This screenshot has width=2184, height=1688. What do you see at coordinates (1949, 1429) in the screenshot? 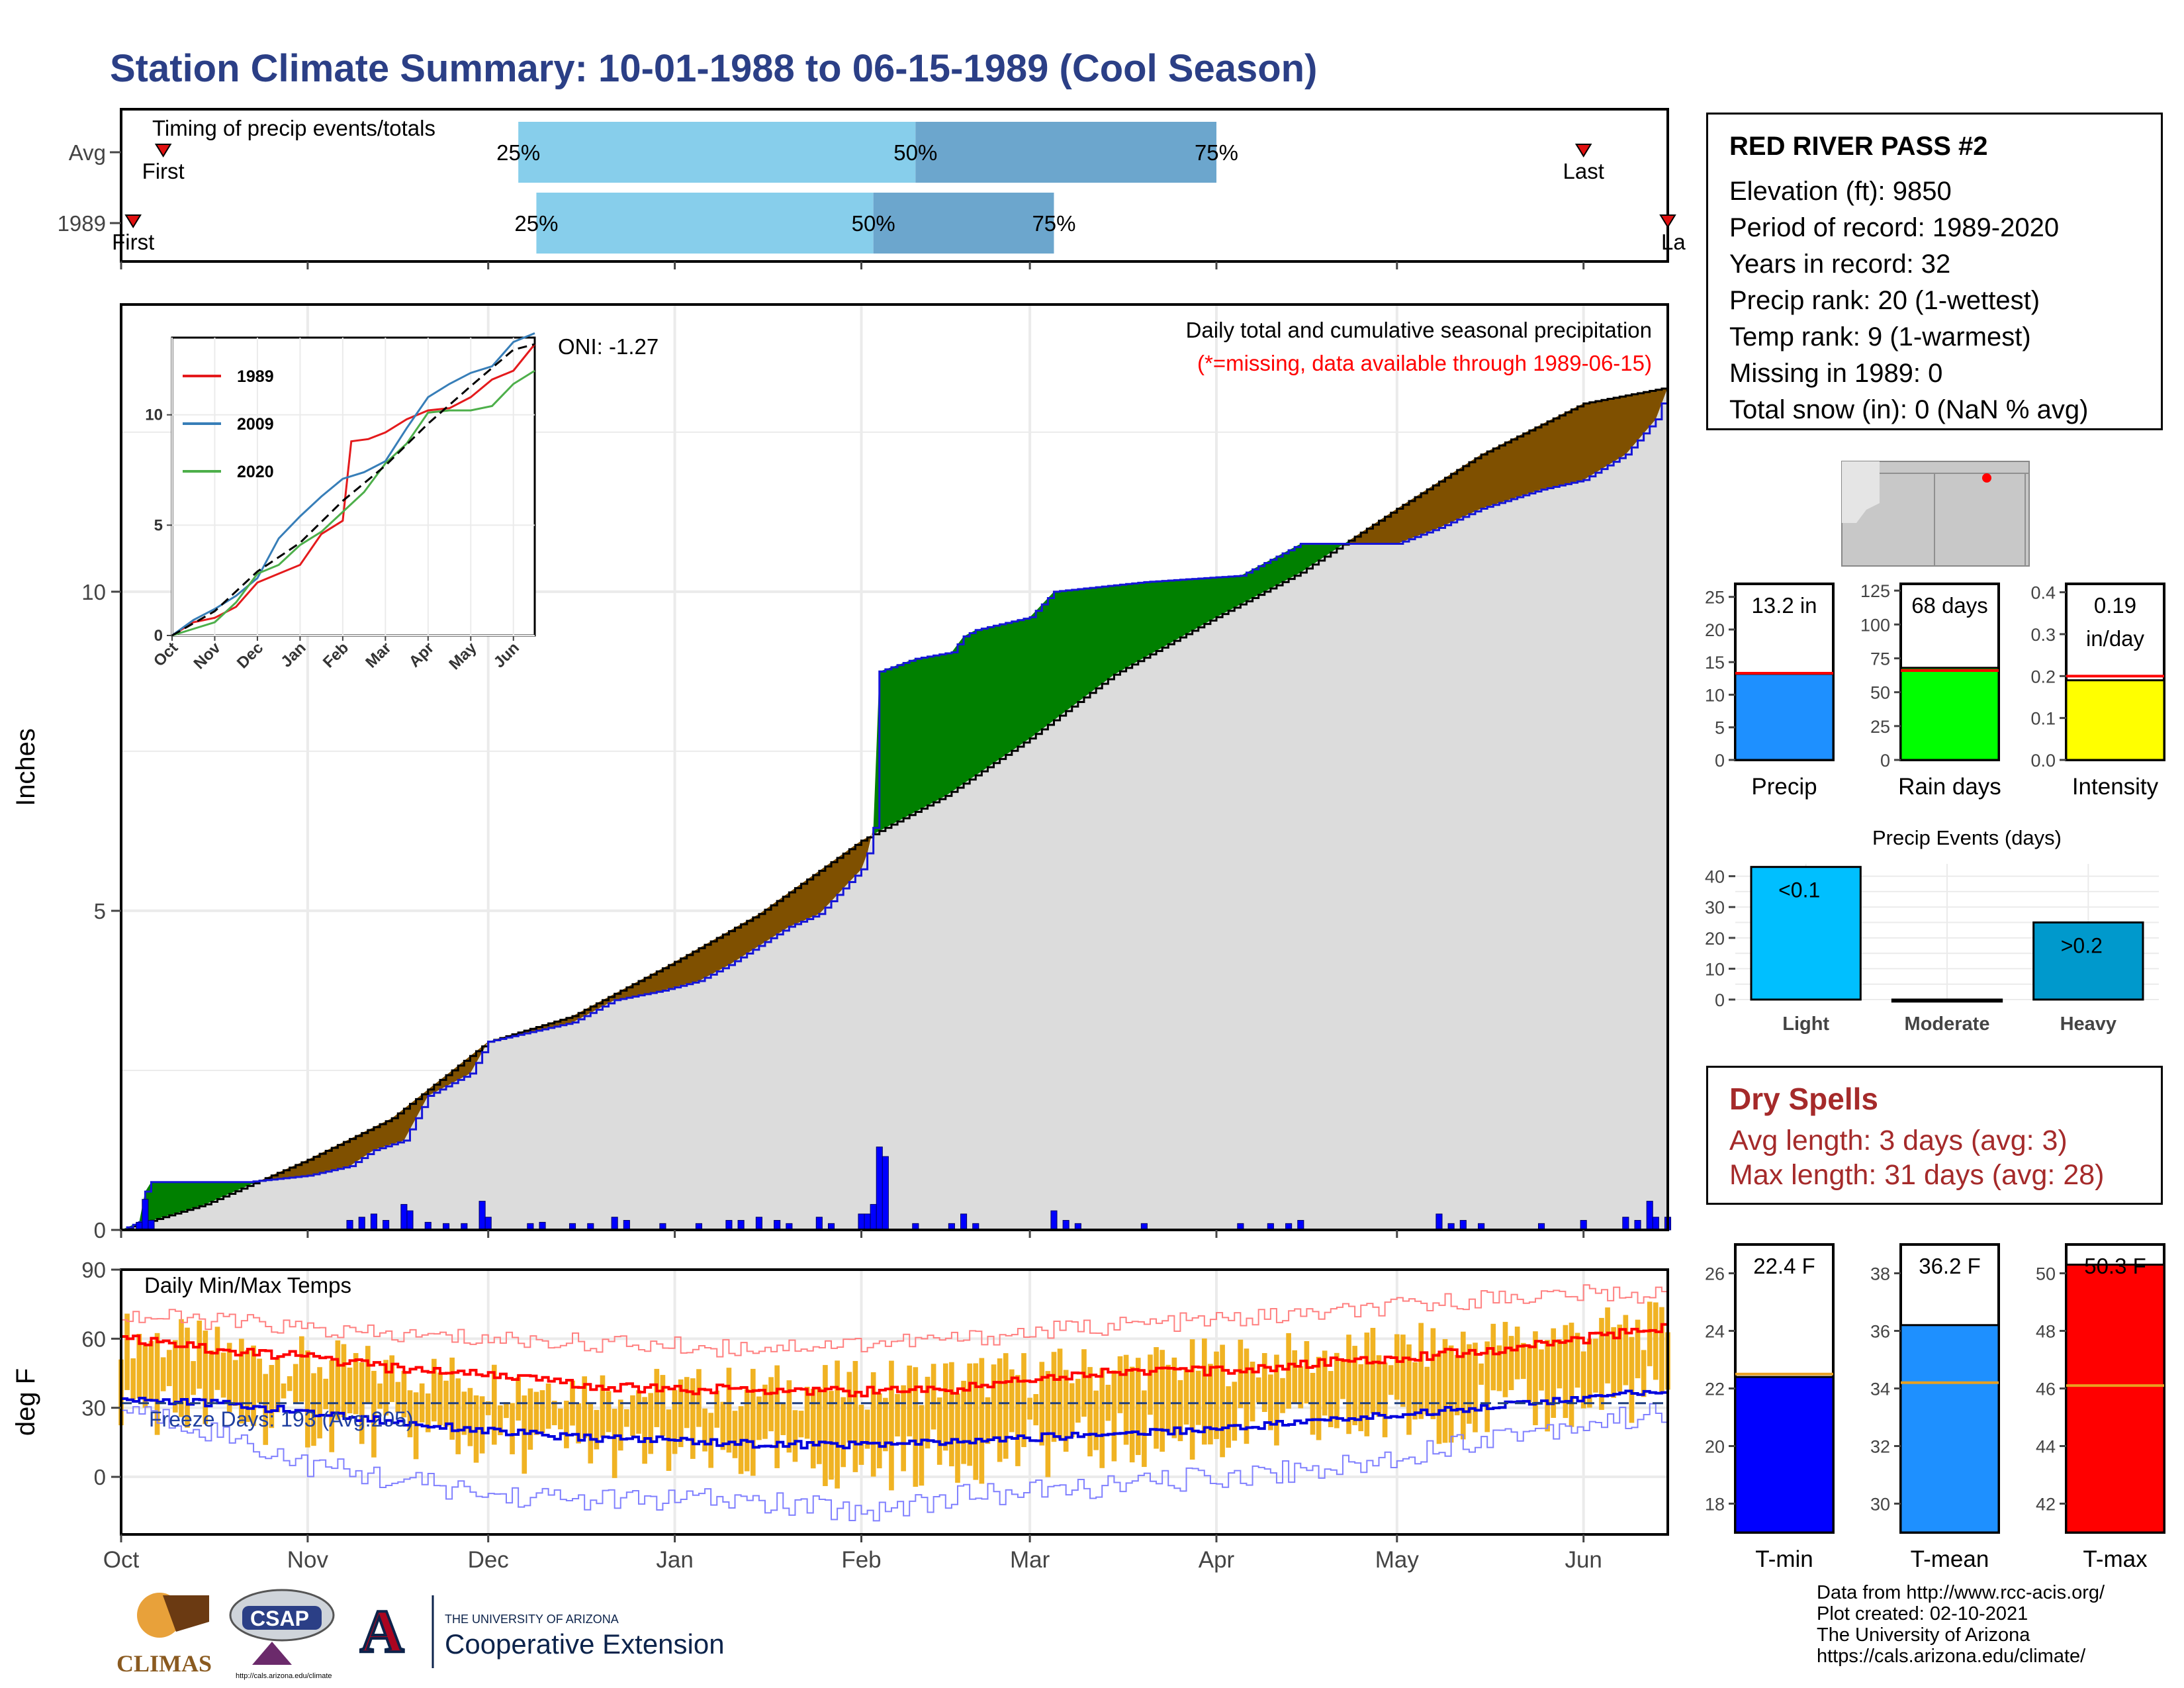
I see `temp-summary-1-bar` at bounding box center [1949, 1429].